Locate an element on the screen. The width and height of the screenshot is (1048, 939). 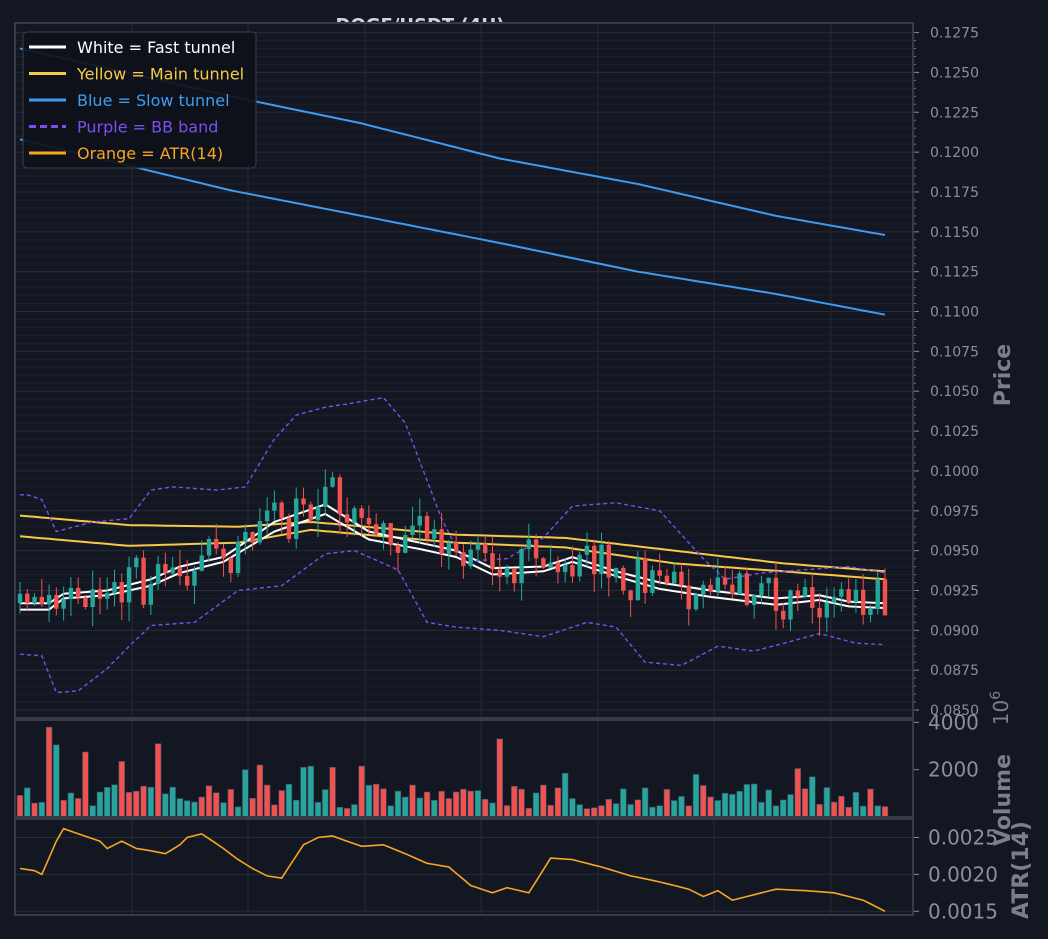
volume-panel-frame is located at coordinates (464, 768).